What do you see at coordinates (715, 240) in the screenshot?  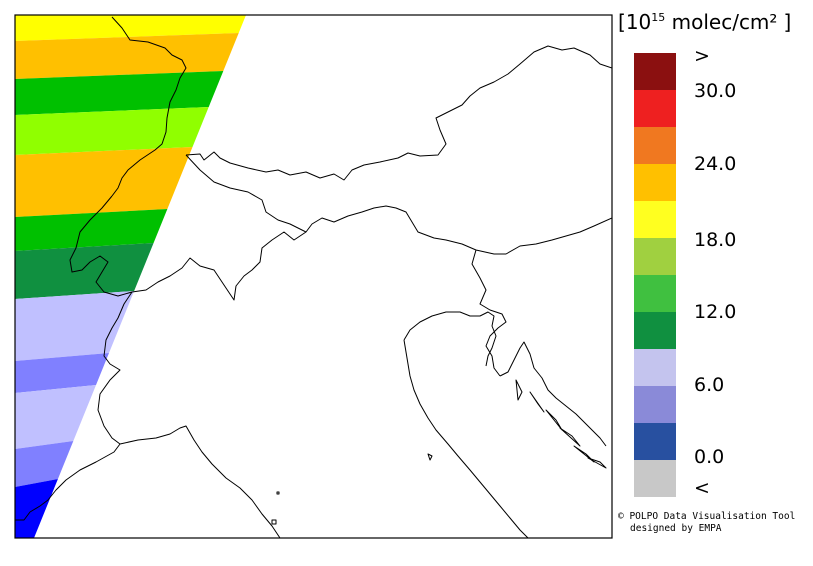 I see `legend-tick-label: 18.0` at bounding box center [715, 240].